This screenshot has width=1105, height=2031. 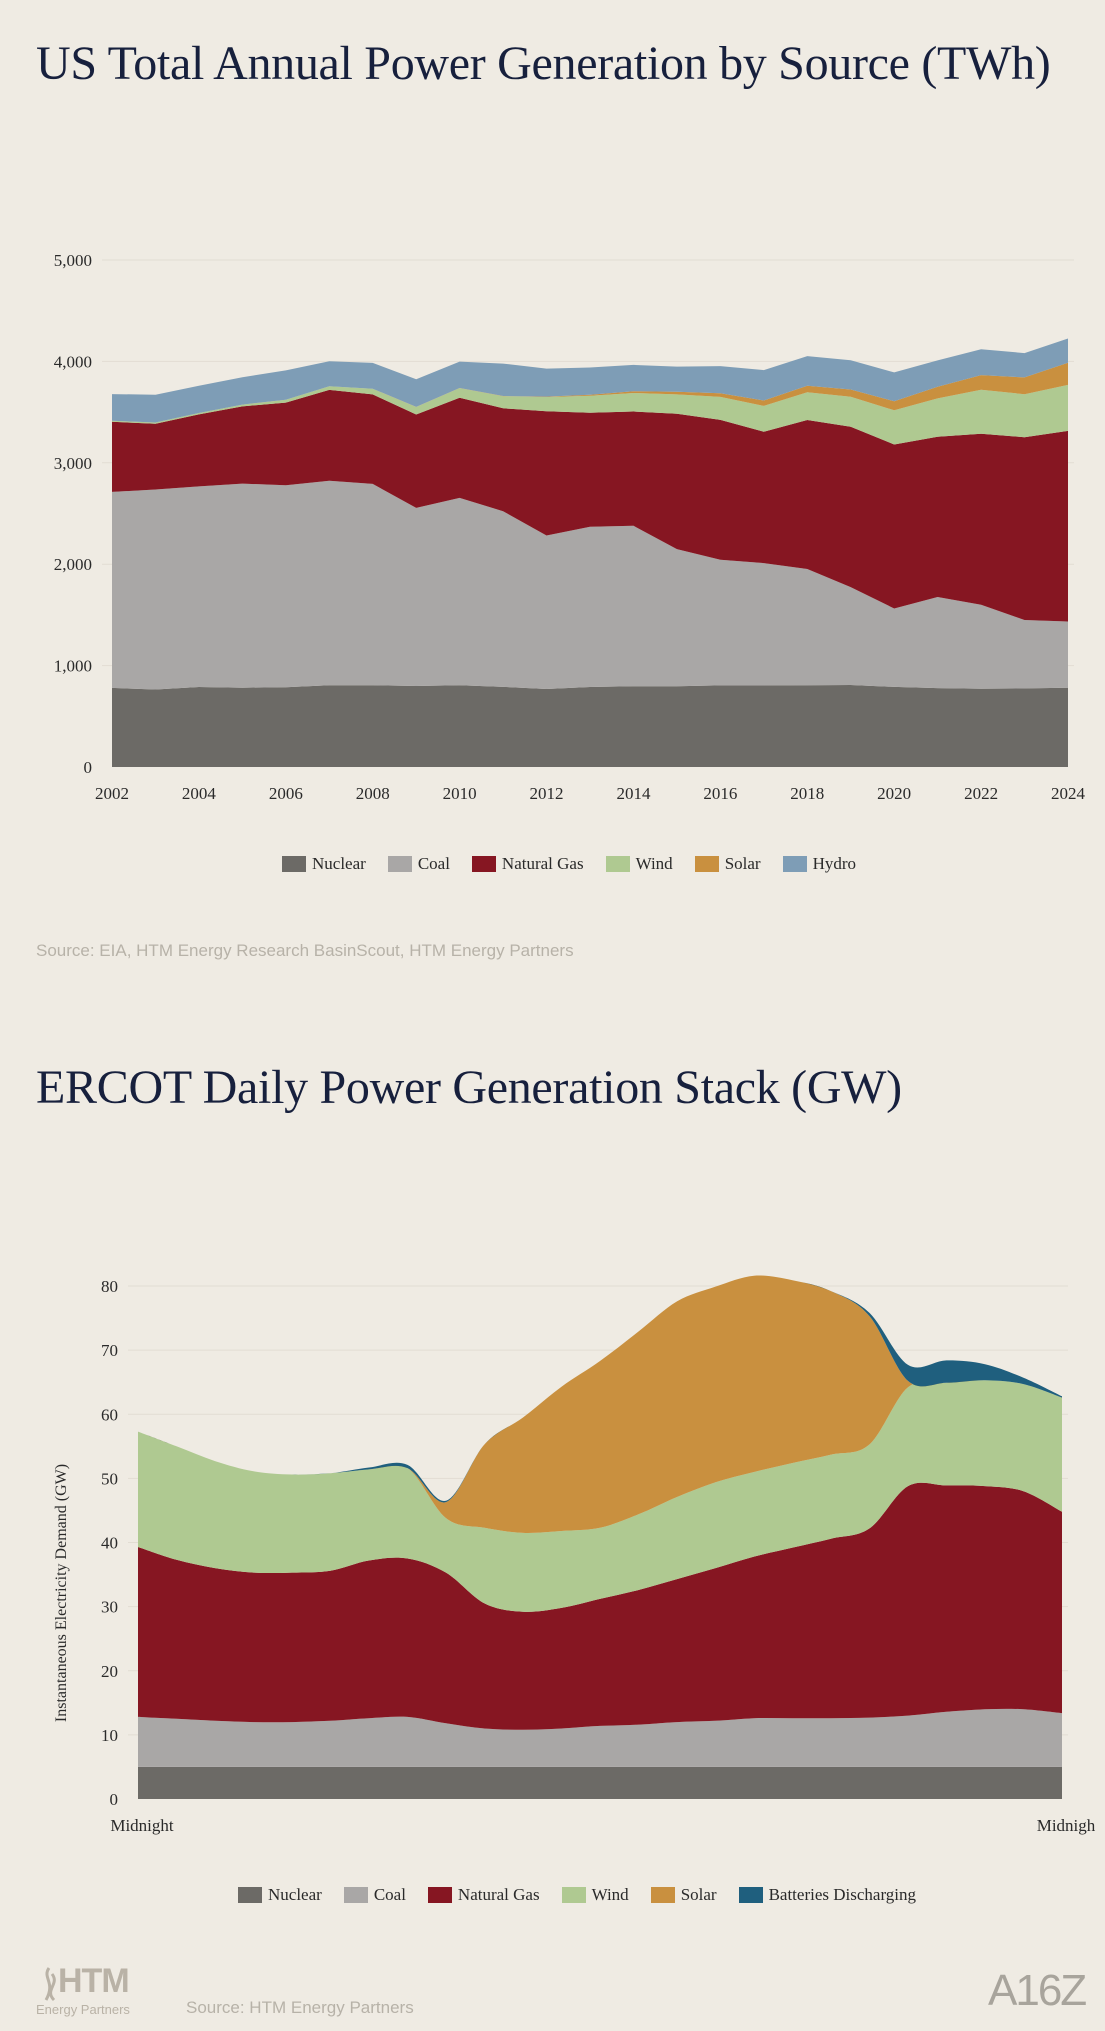 I want to click on chart2-y-ticks: 0 10 20 30 40 50 60 70 80, so click(x=109, y=1543).